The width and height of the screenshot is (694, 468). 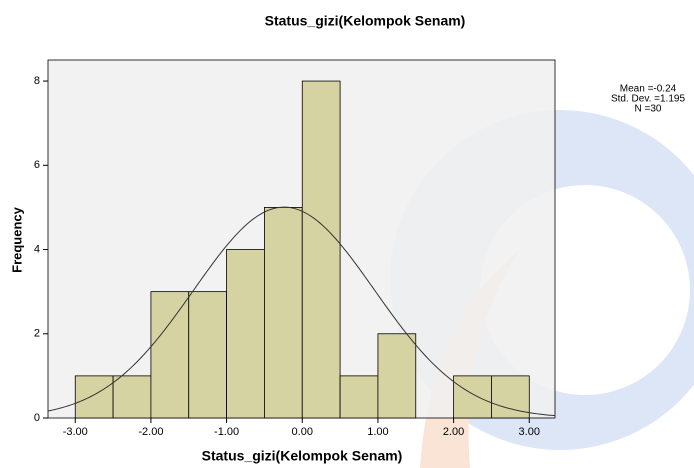 What do you see at coordinates (648, 109) in the screenshot?
I see `stats-label: N =30` at bounding box center [648, 109].